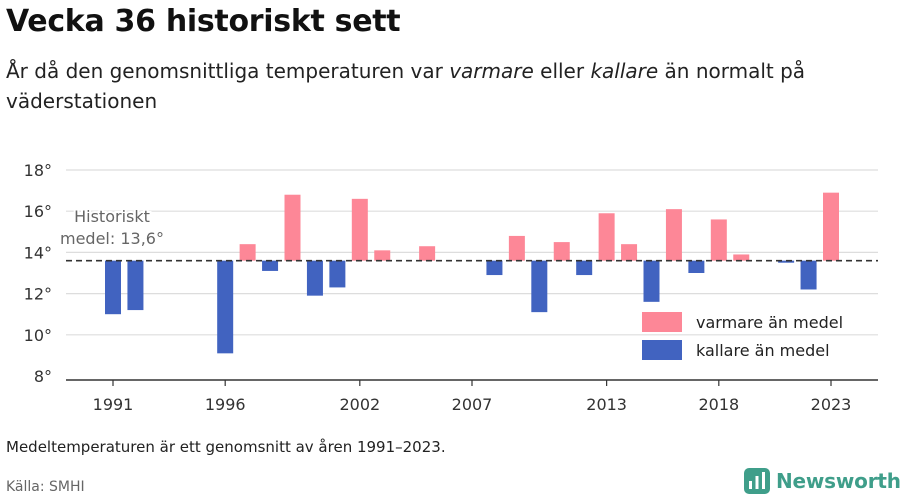  I want to click on newsworthy-logo-icon, so click(757, 481).